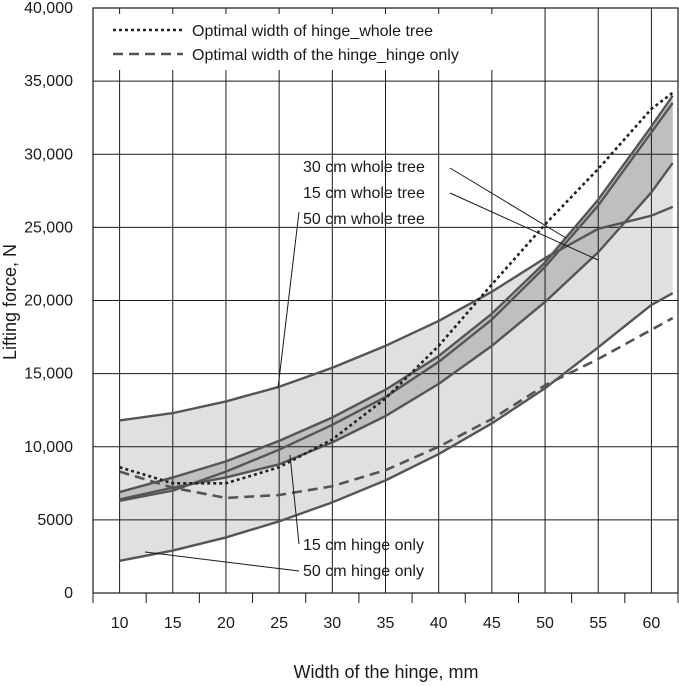 The height and width of the screenshot is (686, 679). Describe the element at coordinates (364, 193) in the screenshot. I see `annotation-15-cm-whole-tree: 15 cm whole tree` at that location.